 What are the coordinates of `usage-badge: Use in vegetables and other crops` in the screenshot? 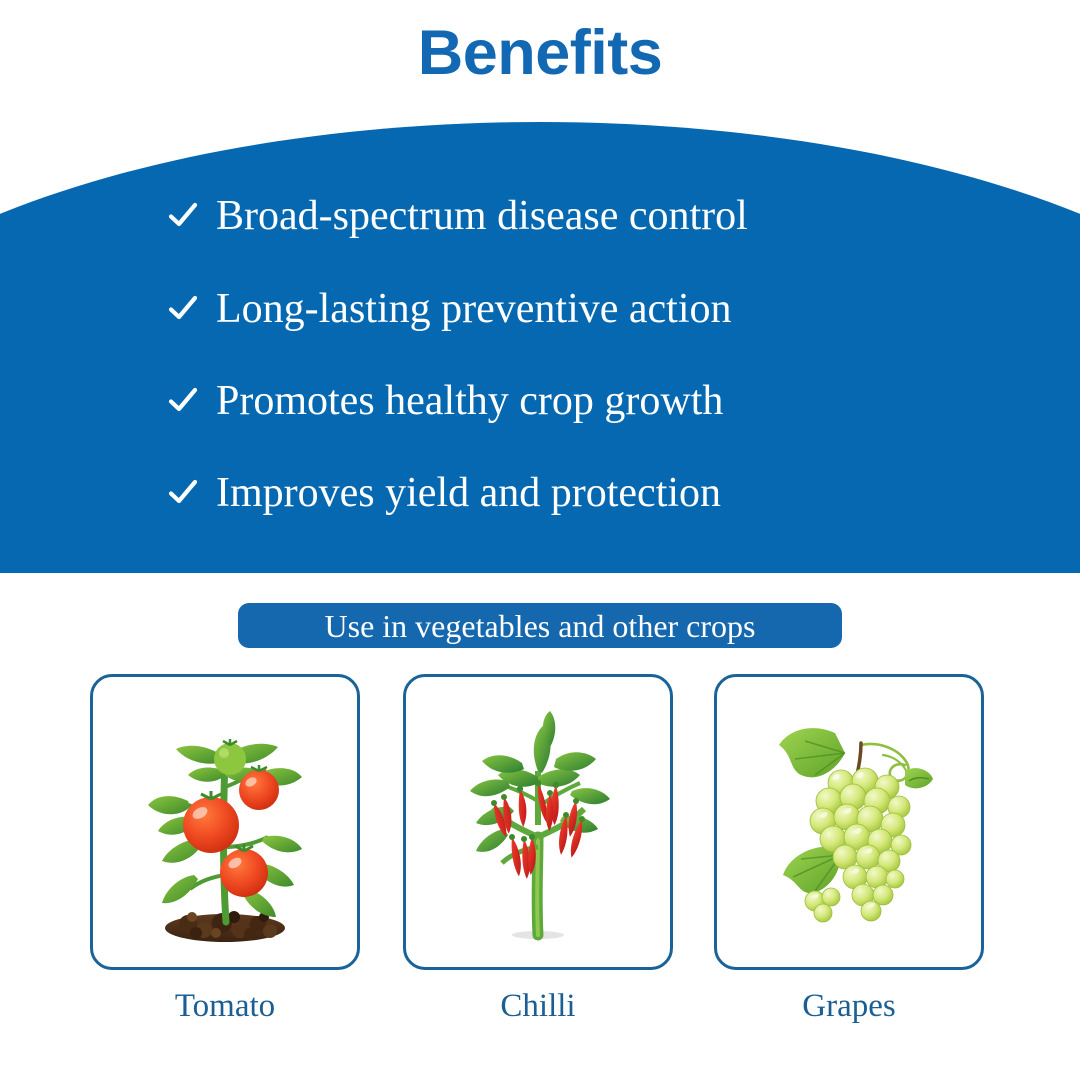 It's located at (540, 625).